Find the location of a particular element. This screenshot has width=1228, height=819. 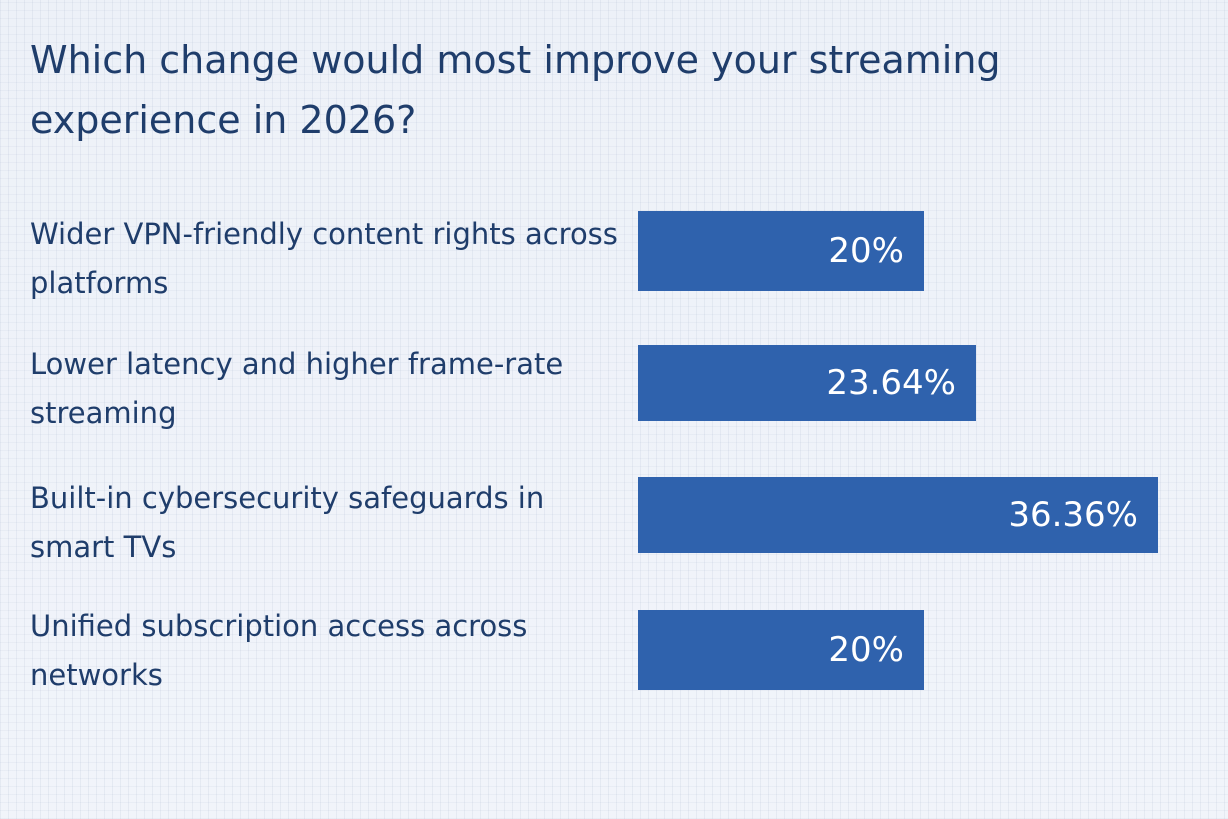

bar-value-label: 23.64% is located at coordinates (891, 383).